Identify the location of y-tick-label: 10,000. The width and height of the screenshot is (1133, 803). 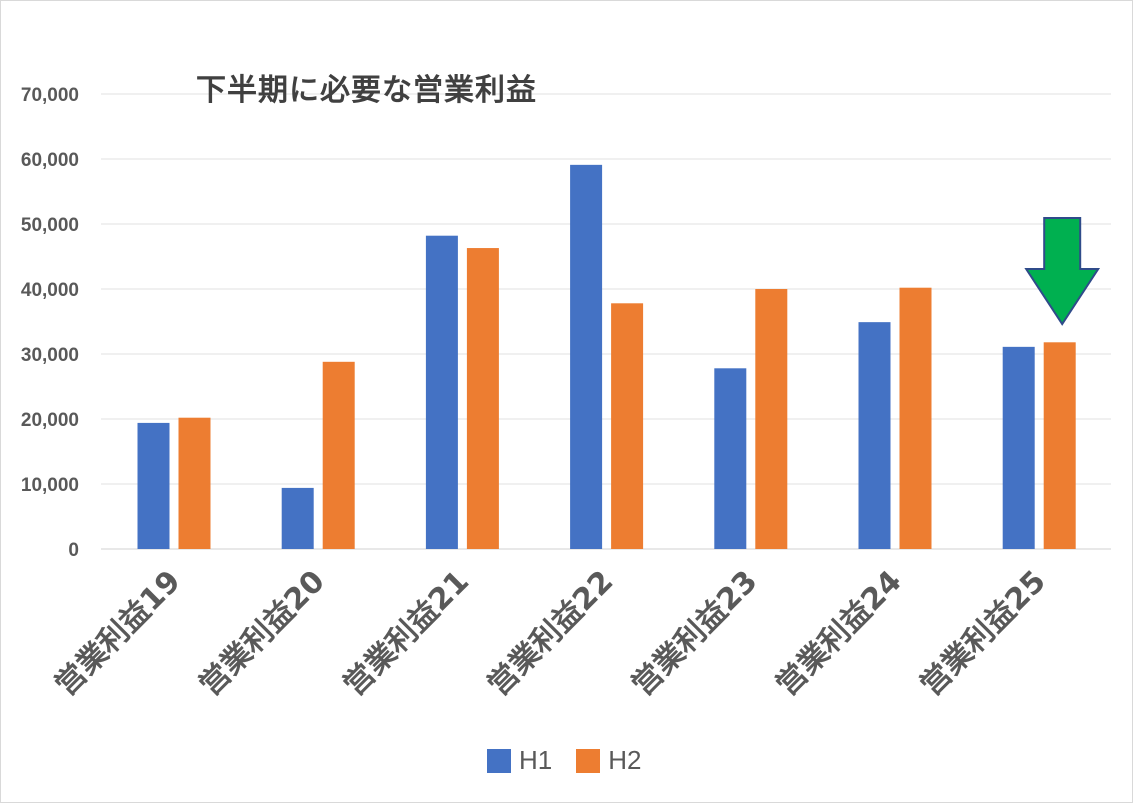
(50, 485).